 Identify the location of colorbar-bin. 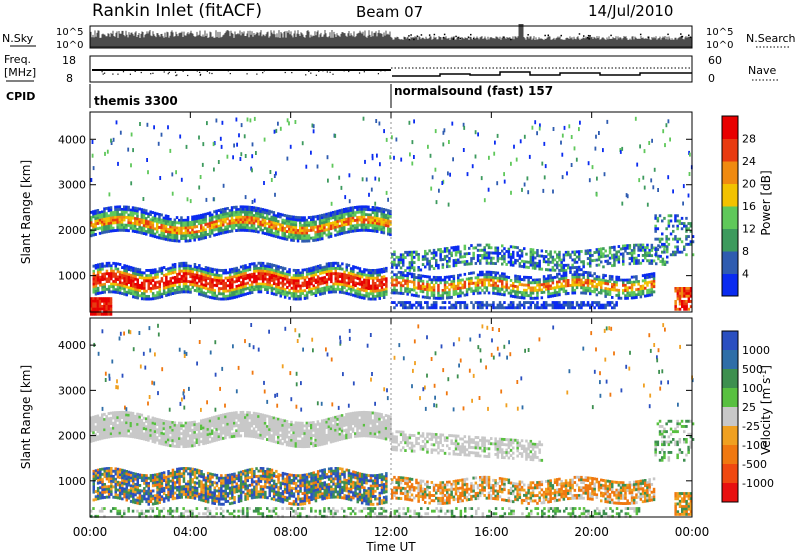
(730, 262).